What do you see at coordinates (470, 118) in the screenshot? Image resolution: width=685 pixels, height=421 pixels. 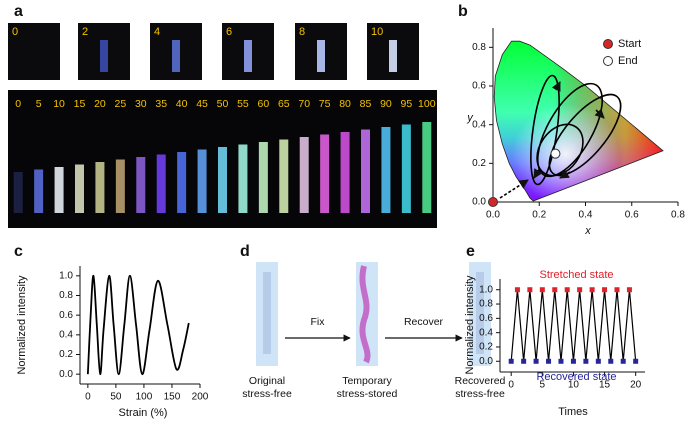 I see `y-axis-label: y` at bounding box center [470, 118].